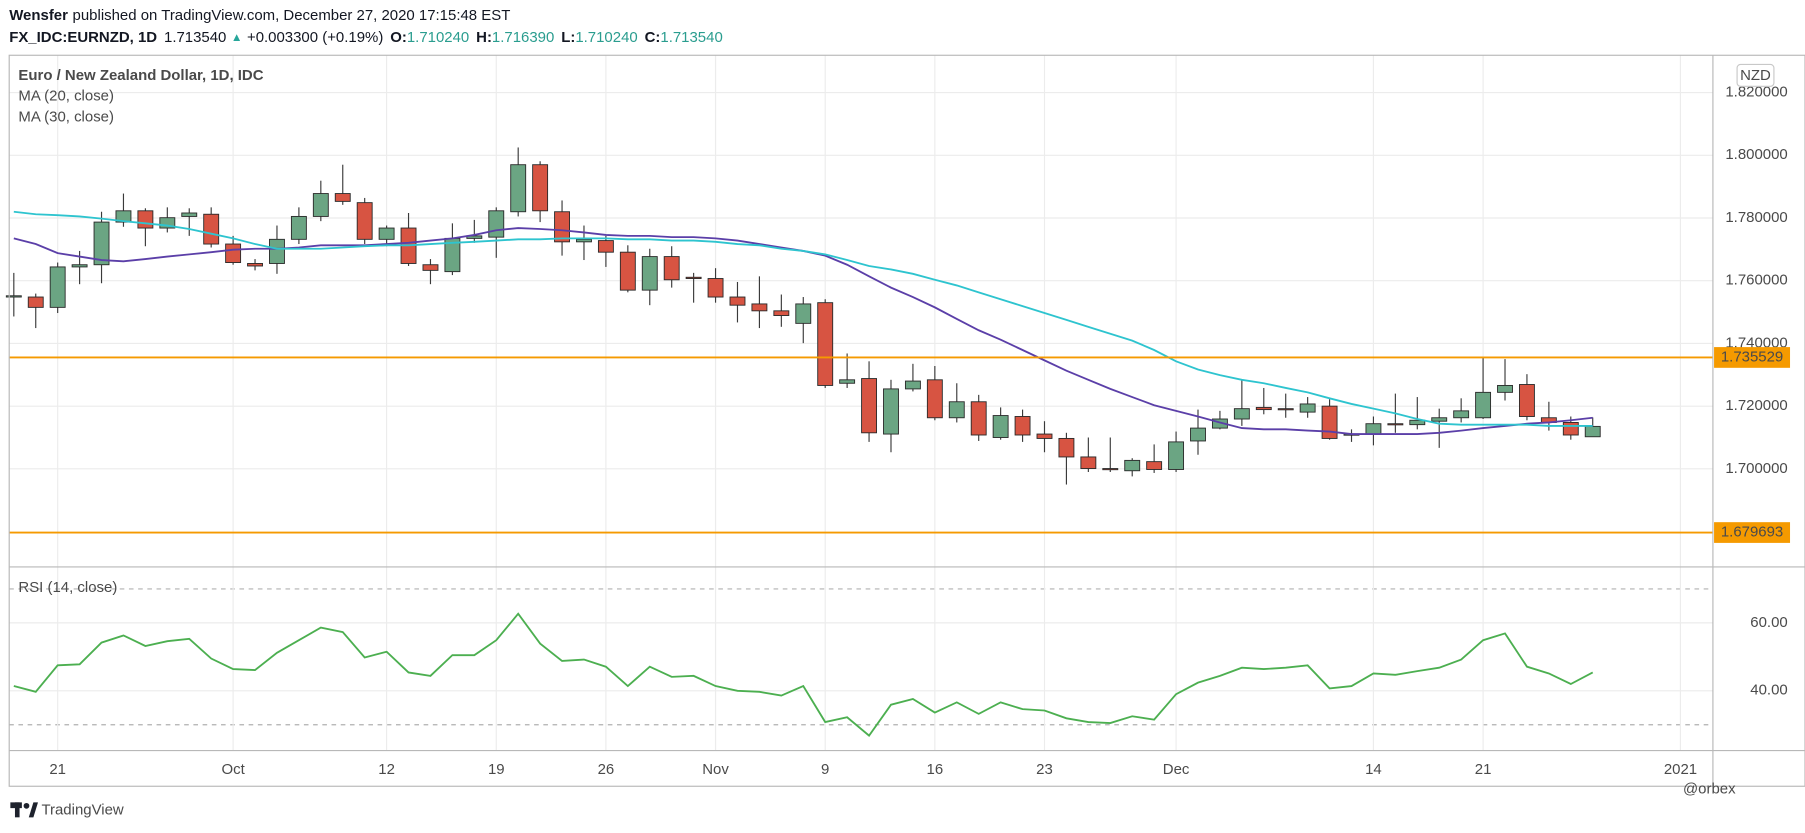 The image size is (1805, 833). I want to click on rsi-line, so click(803, 674).